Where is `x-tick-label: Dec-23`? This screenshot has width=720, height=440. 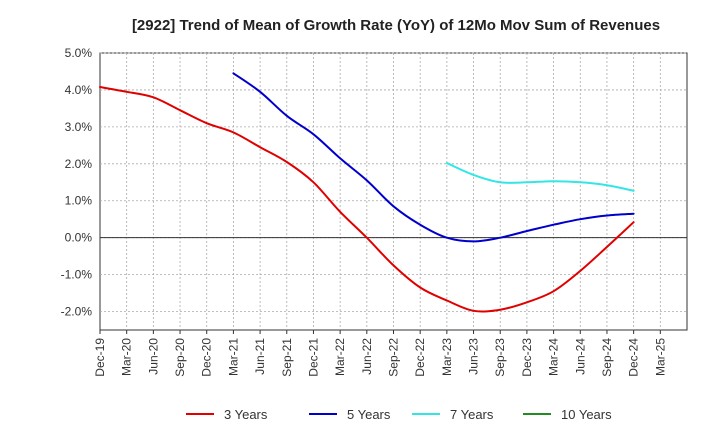 x-tick-label: Dec-23 is located at coordinates (527, 357).